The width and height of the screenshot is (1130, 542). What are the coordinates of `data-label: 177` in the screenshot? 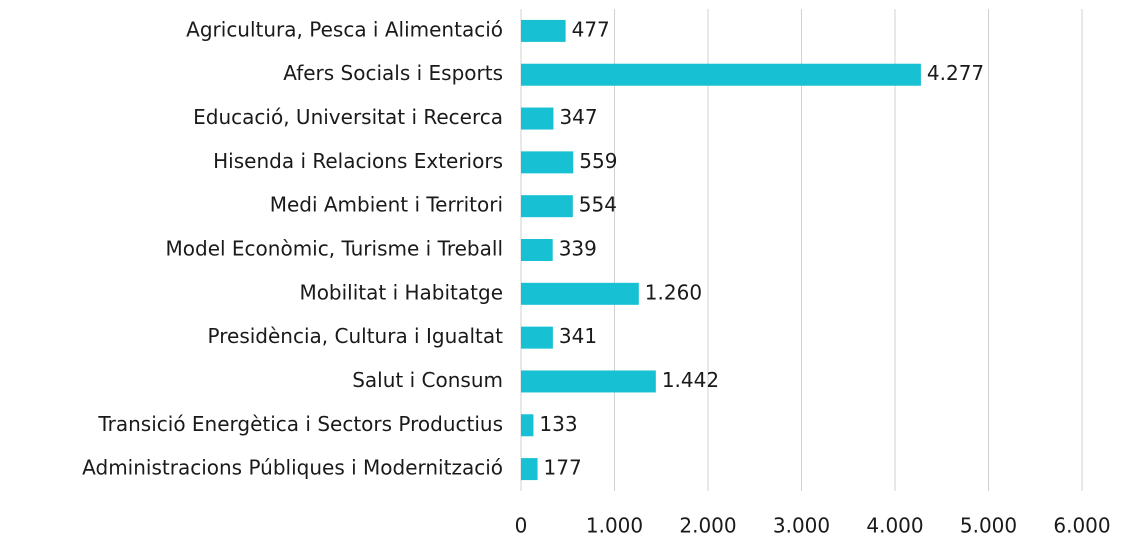 It's located at (563, 468).